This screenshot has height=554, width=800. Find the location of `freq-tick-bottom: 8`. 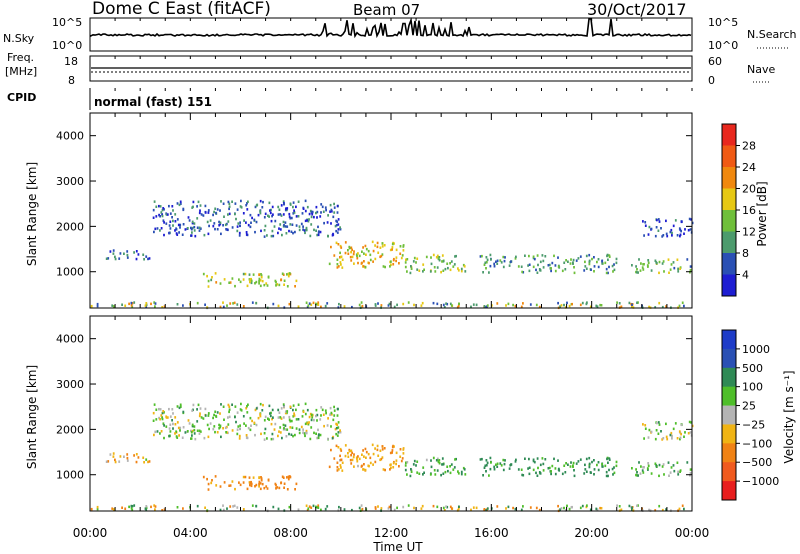

freq-tick-bottom: 8 is located at coordinates (71, 80).